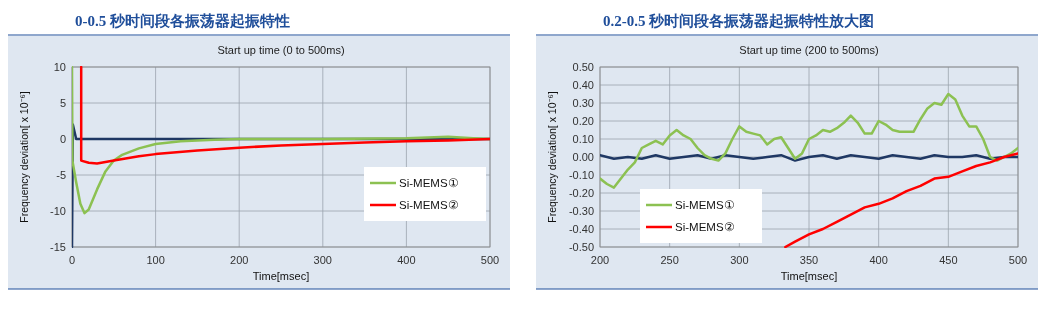 This screenshot has height=320, width=1038. I want to click on y-tick-label: -5, so click(61, 175).